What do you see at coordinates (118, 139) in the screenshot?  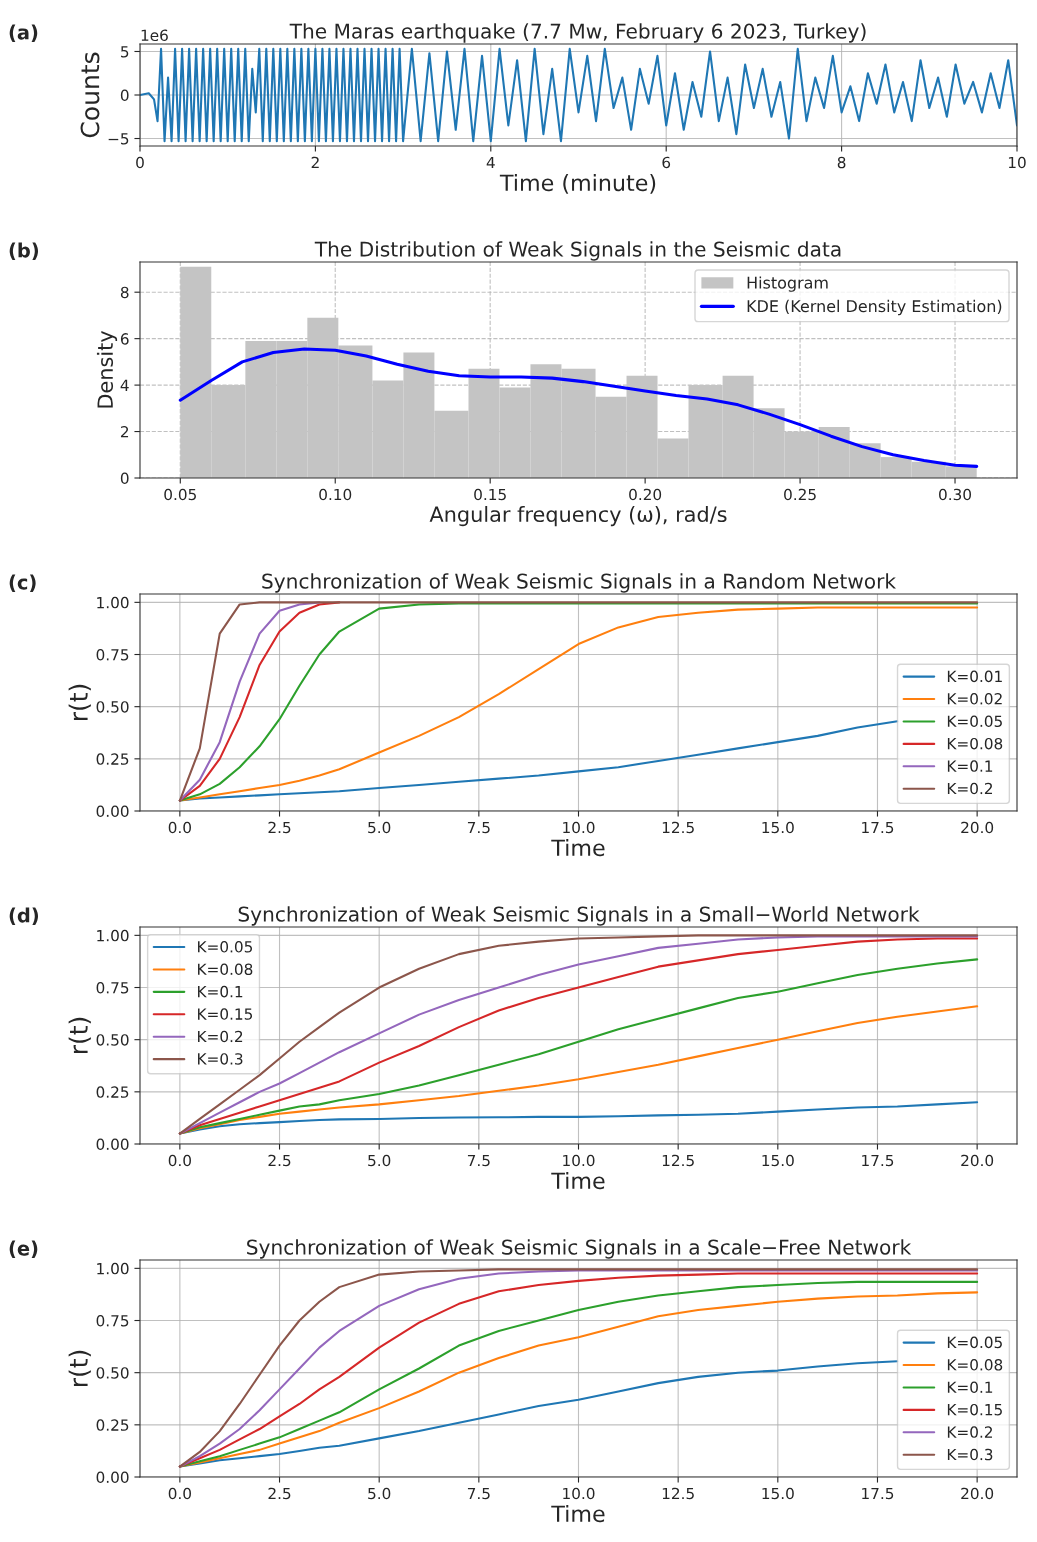 I see `y-tick-label: −5` at bounding box center [118, 139].